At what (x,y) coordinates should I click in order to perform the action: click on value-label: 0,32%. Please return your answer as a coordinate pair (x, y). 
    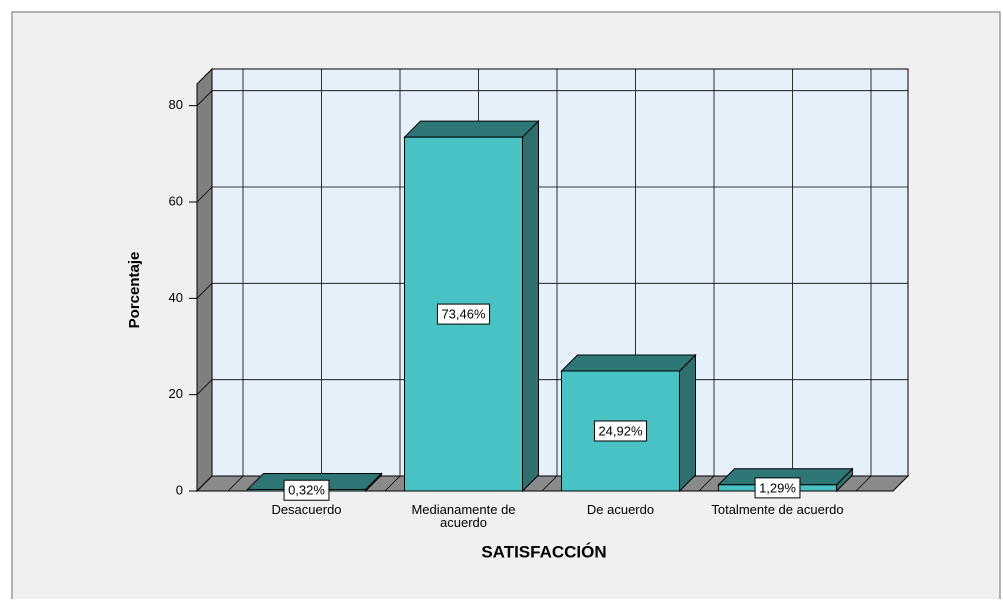
    Looking at the image, I should click on (306, 490).